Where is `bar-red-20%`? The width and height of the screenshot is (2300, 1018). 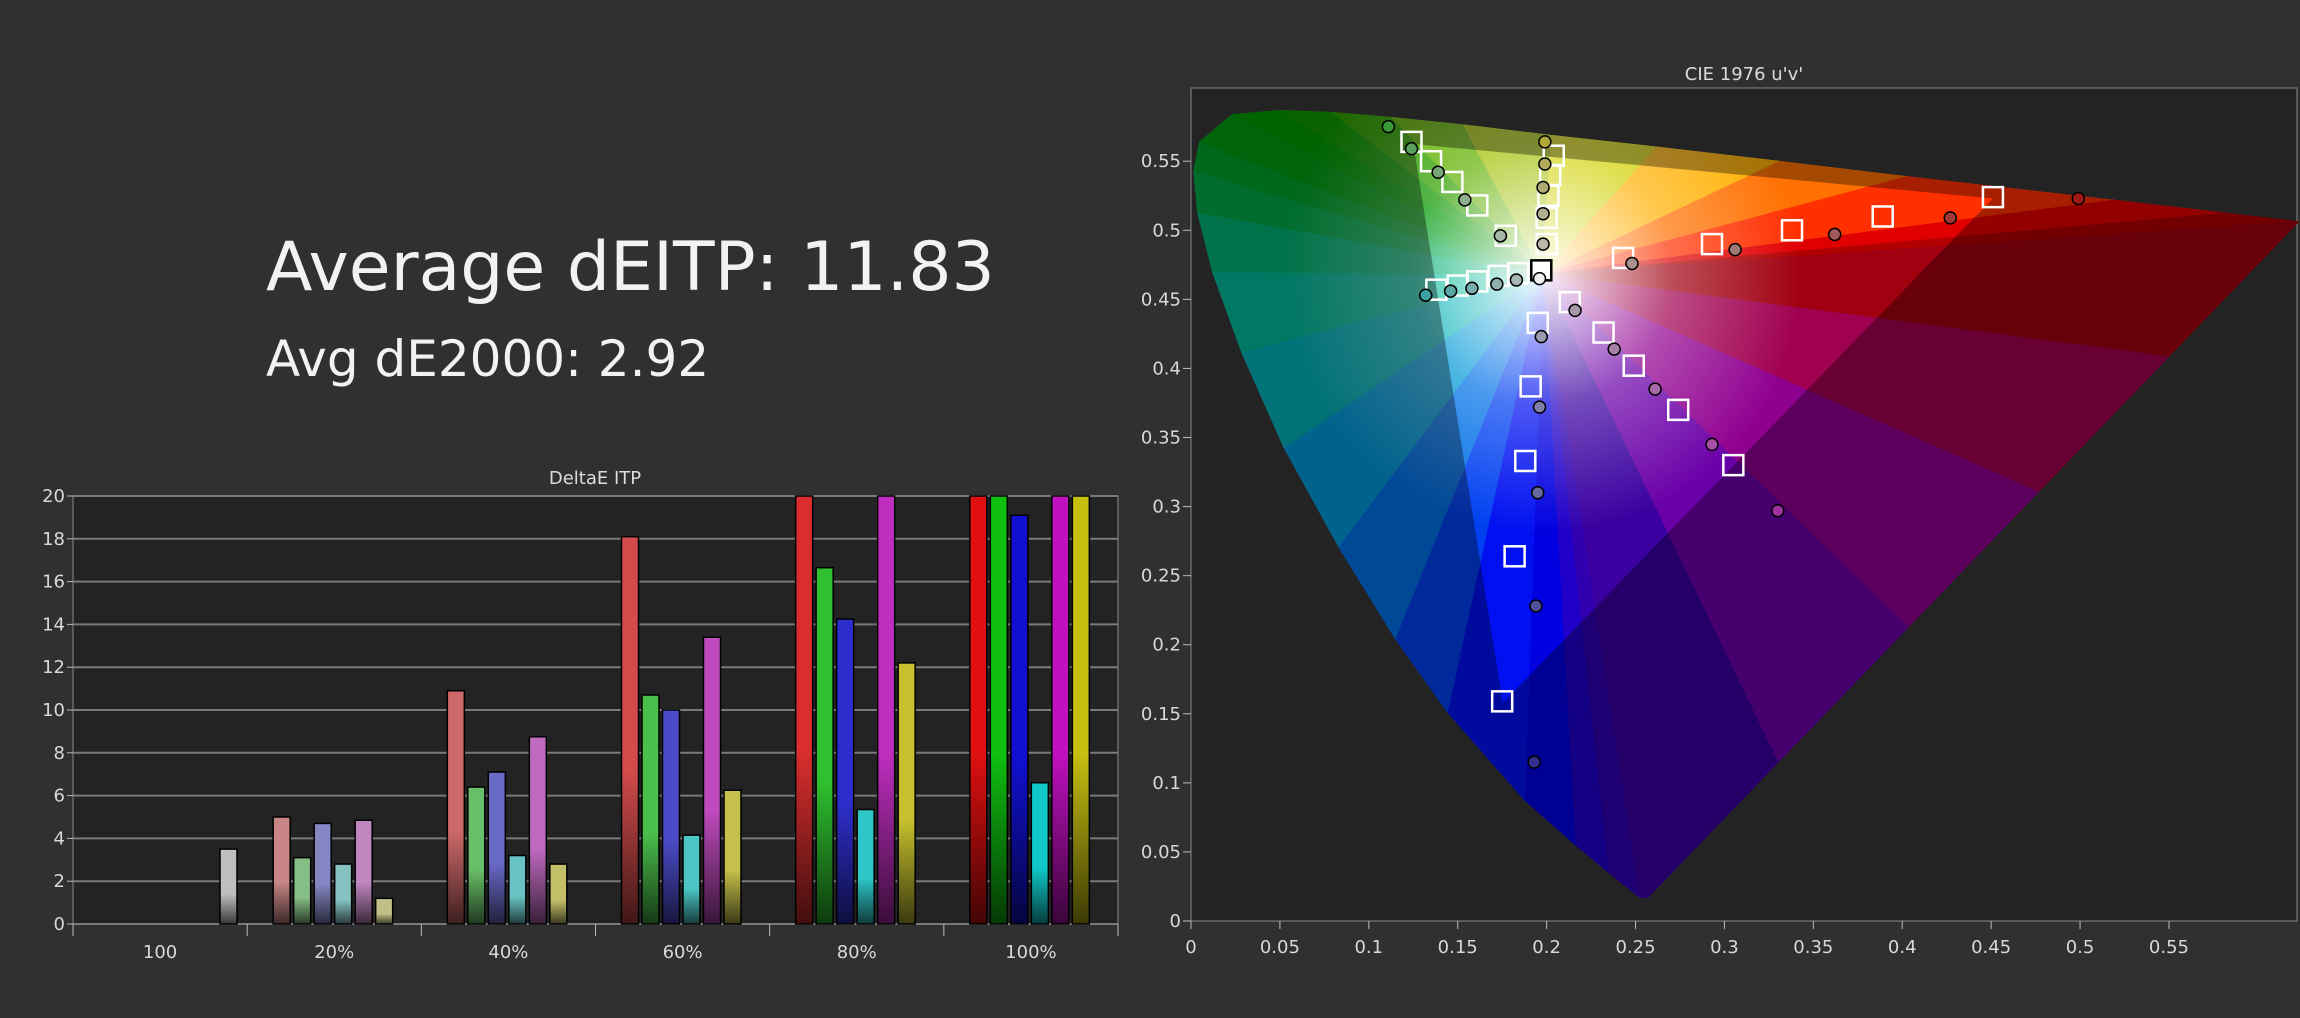 bar-red-20% is located at coordinates (281, 870).